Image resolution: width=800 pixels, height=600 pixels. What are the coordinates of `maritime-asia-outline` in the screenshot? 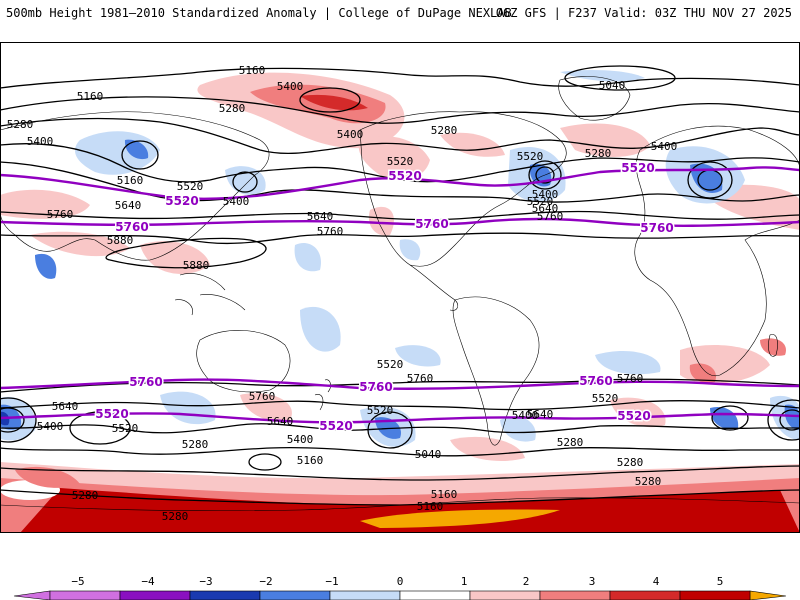 It's located at (210, 294).